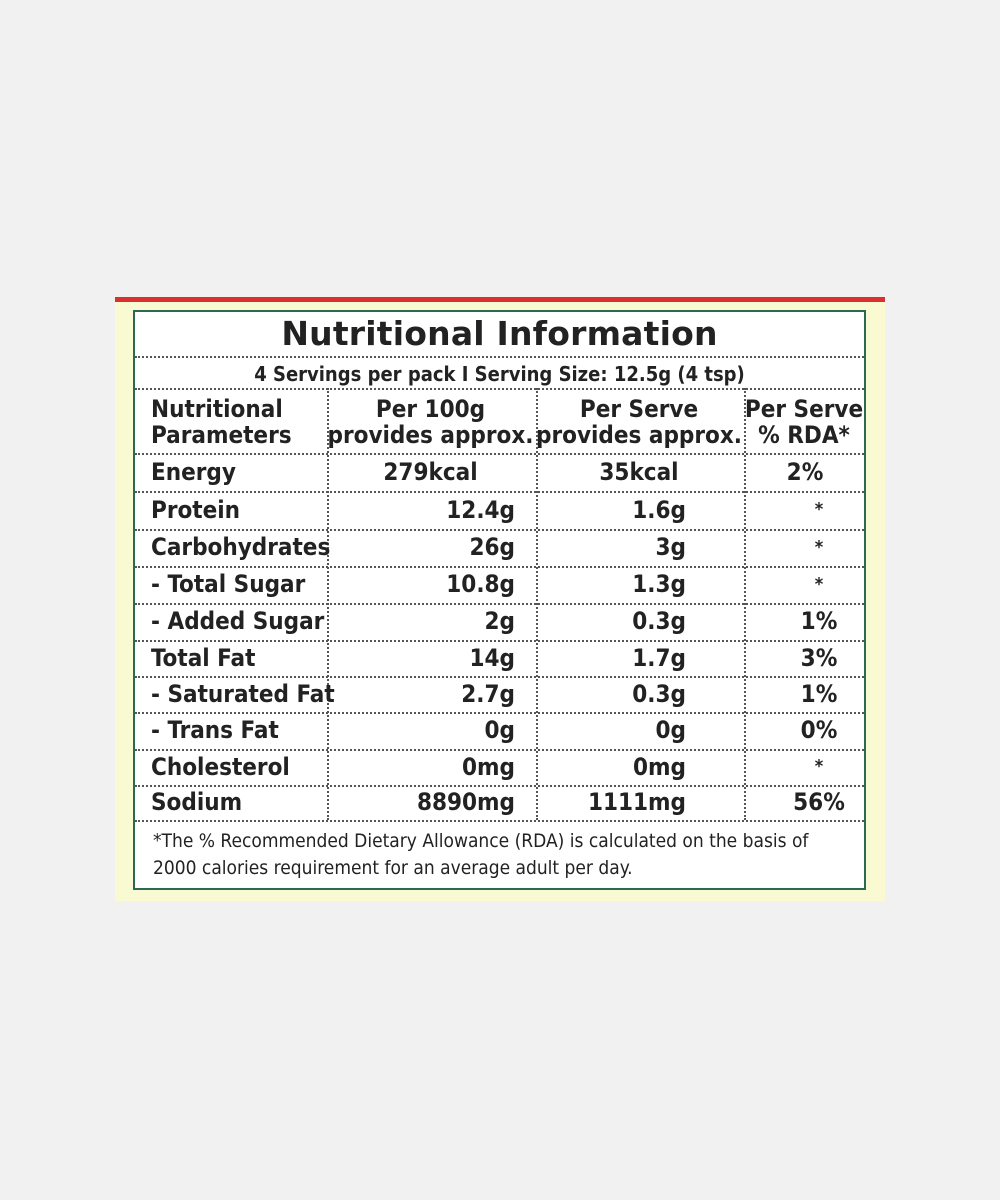 The width and height of the screenshot is (1000, 1200). I want to click on row-cholesterol-per100g: 0mg, so click(488, 767).